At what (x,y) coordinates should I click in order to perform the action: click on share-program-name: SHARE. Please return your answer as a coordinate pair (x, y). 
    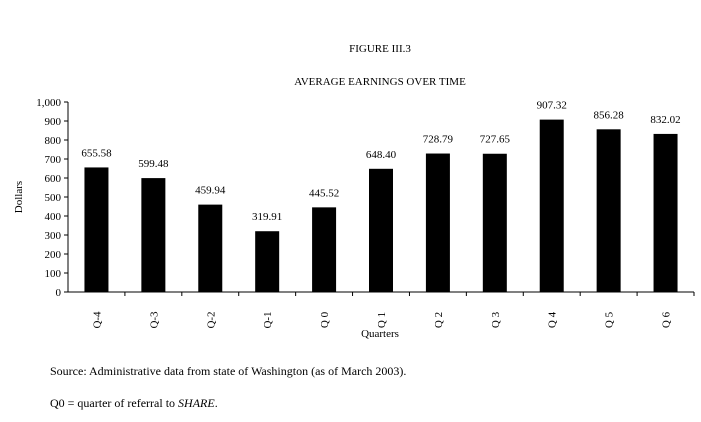
    Looking at the image, I should click on (196, 403).